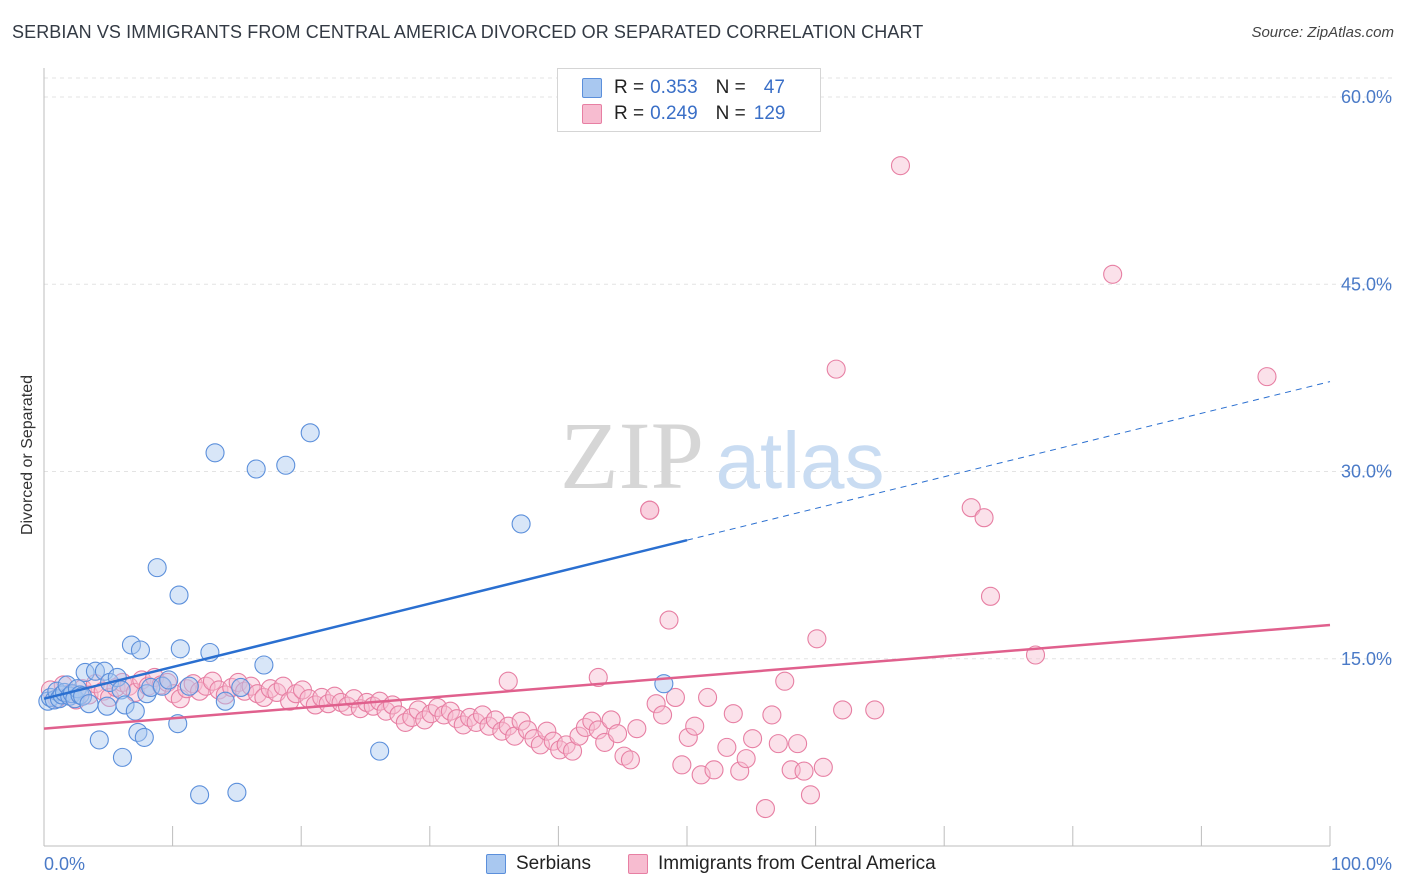  Describe the element at coordinates (1366, 472) in the screenshot. I see `y-tick-label: 30.0%` at that location.